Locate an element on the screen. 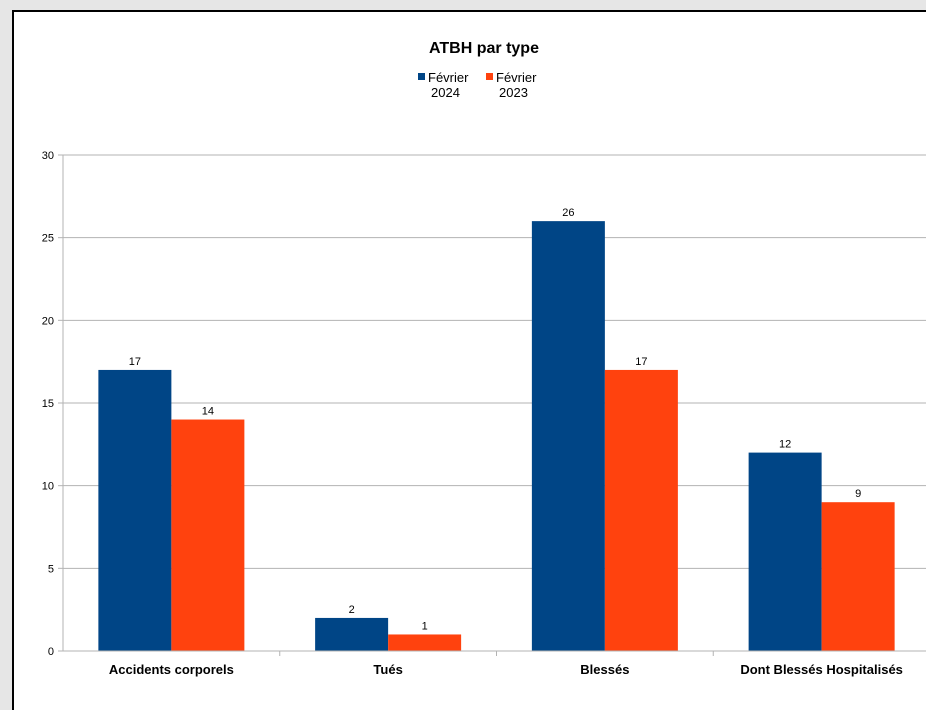 The height and width of the screenshot is (710, 926). data-label: 2 is located at coordinates (352, 610).